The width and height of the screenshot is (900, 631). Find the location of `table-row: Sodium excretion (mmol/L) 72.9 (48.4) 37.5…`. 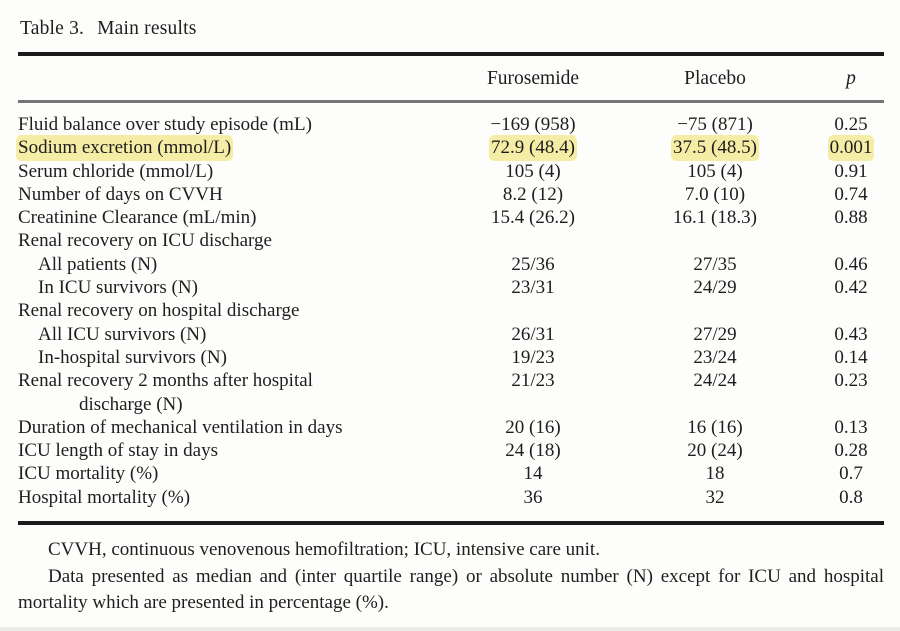

table-row: Sodium excretion (mmol/L) 72.9 (48.4) 37.5… is located at coordinates (451, 147).